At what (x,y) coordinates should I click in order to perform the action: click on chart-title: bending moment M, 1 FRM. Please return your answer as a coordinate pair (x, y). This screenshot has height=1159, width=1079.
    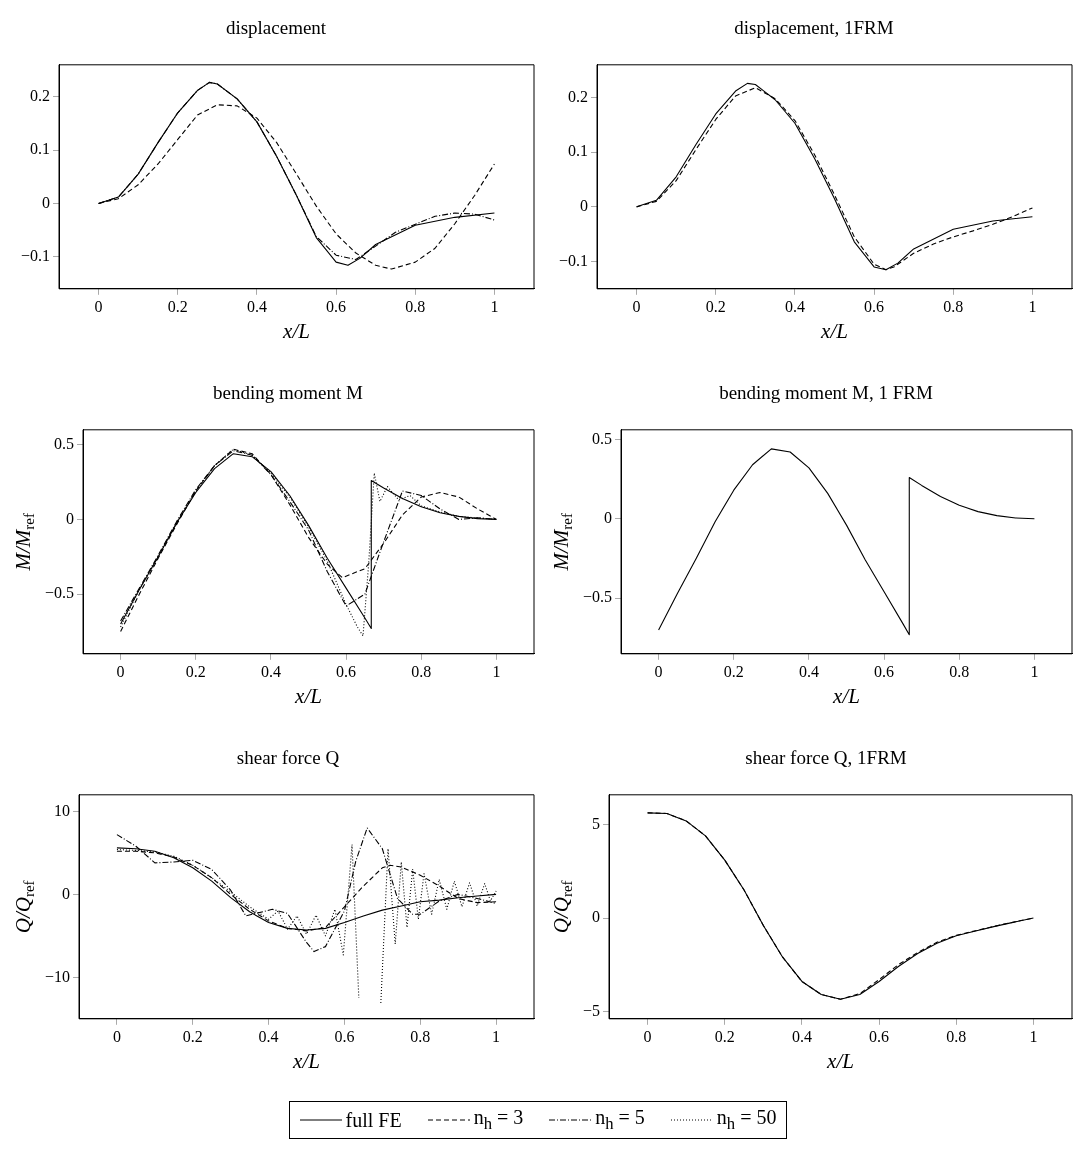
    Looking at the image, I should click on (826, 393).